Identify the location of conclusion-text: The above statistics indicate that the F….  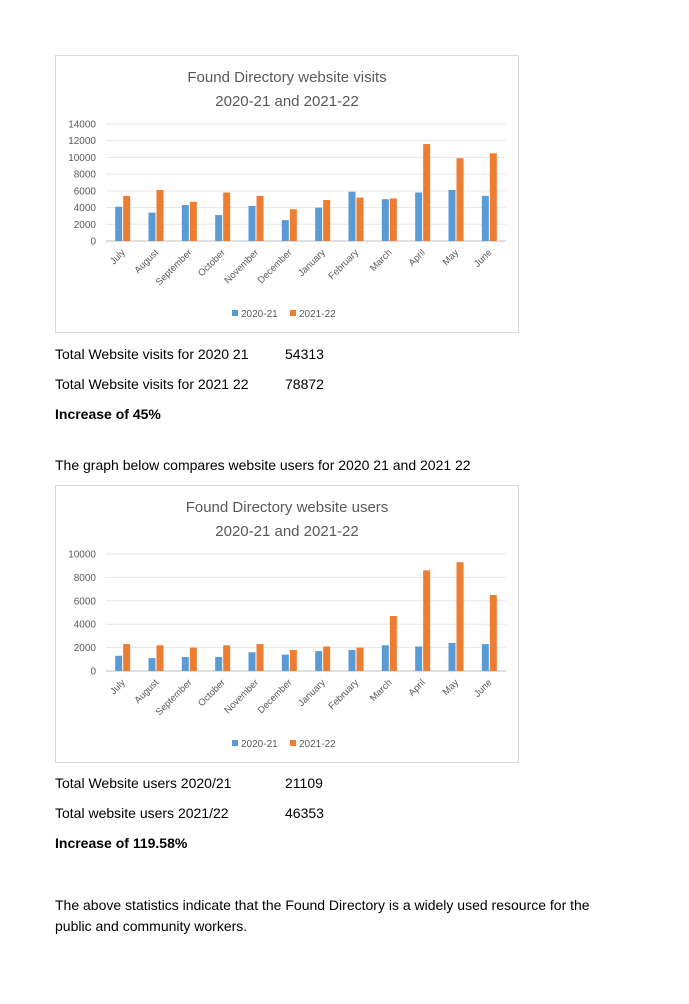
(322, 915).